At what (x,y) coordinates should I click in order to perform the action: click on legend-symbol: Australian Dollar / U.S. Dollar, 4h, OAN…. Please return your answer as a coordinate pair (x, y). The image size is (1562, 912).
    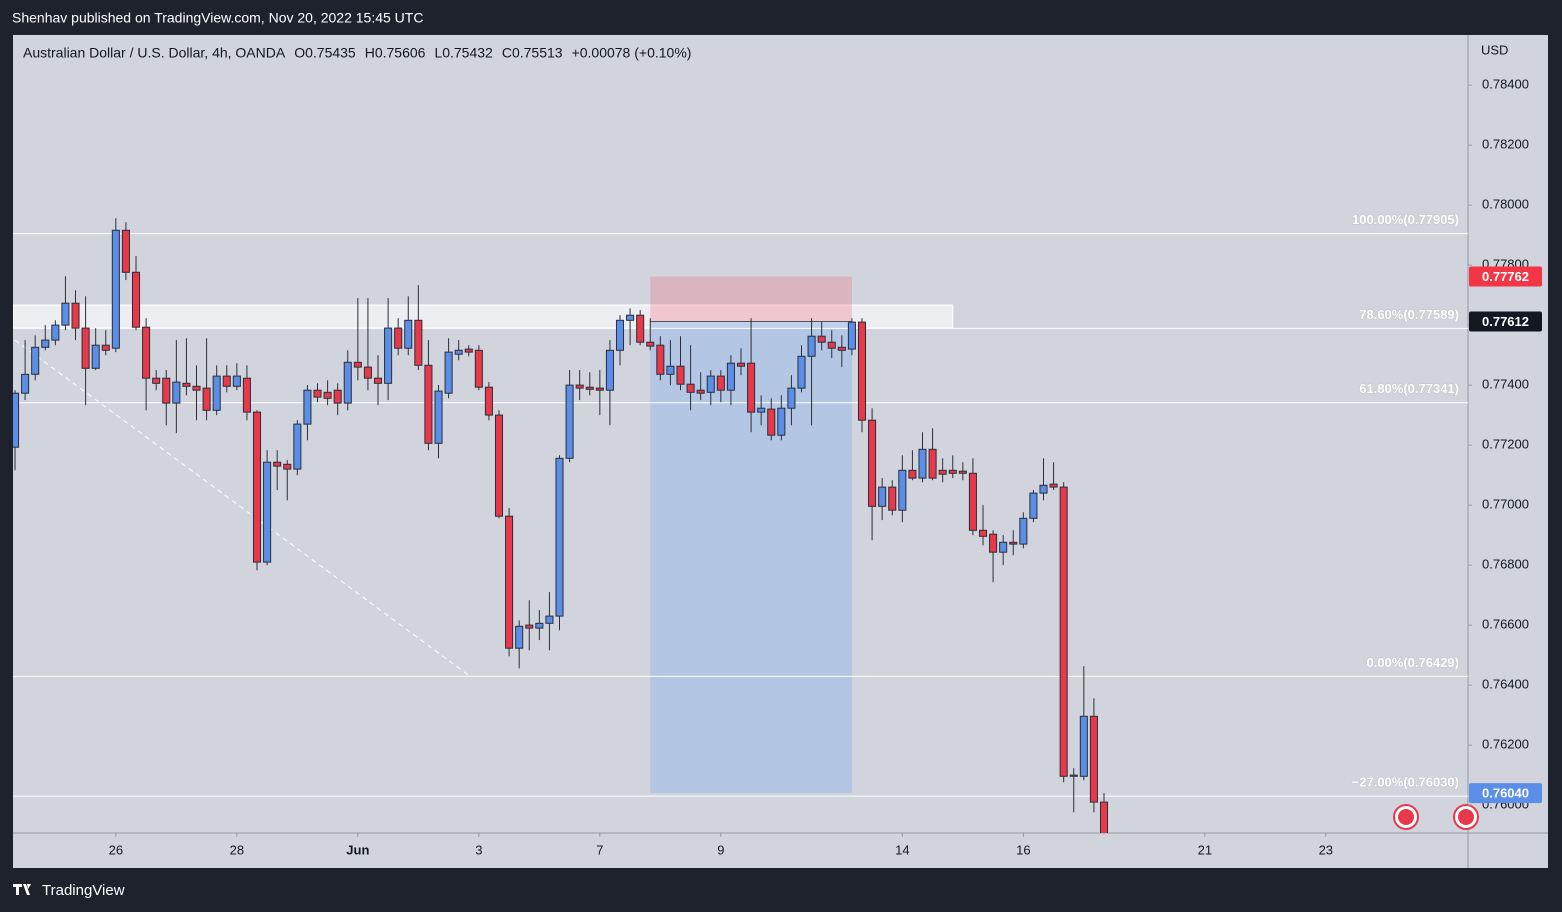
    Looking at the image, I should click on (154, 53).